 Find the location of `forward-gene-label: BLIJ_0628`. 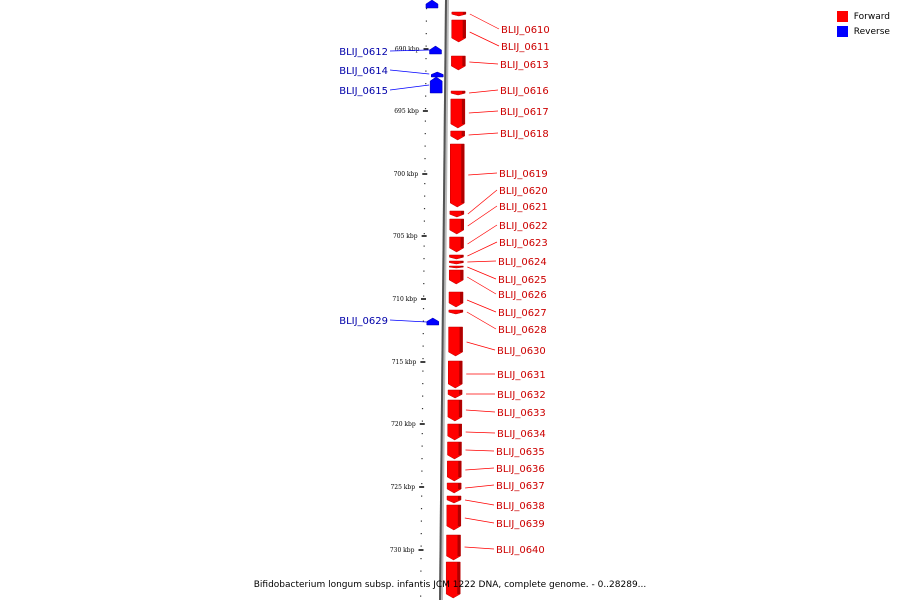

forward-gene-label: BLIJ_0628 is located at coordinates (522, 330).